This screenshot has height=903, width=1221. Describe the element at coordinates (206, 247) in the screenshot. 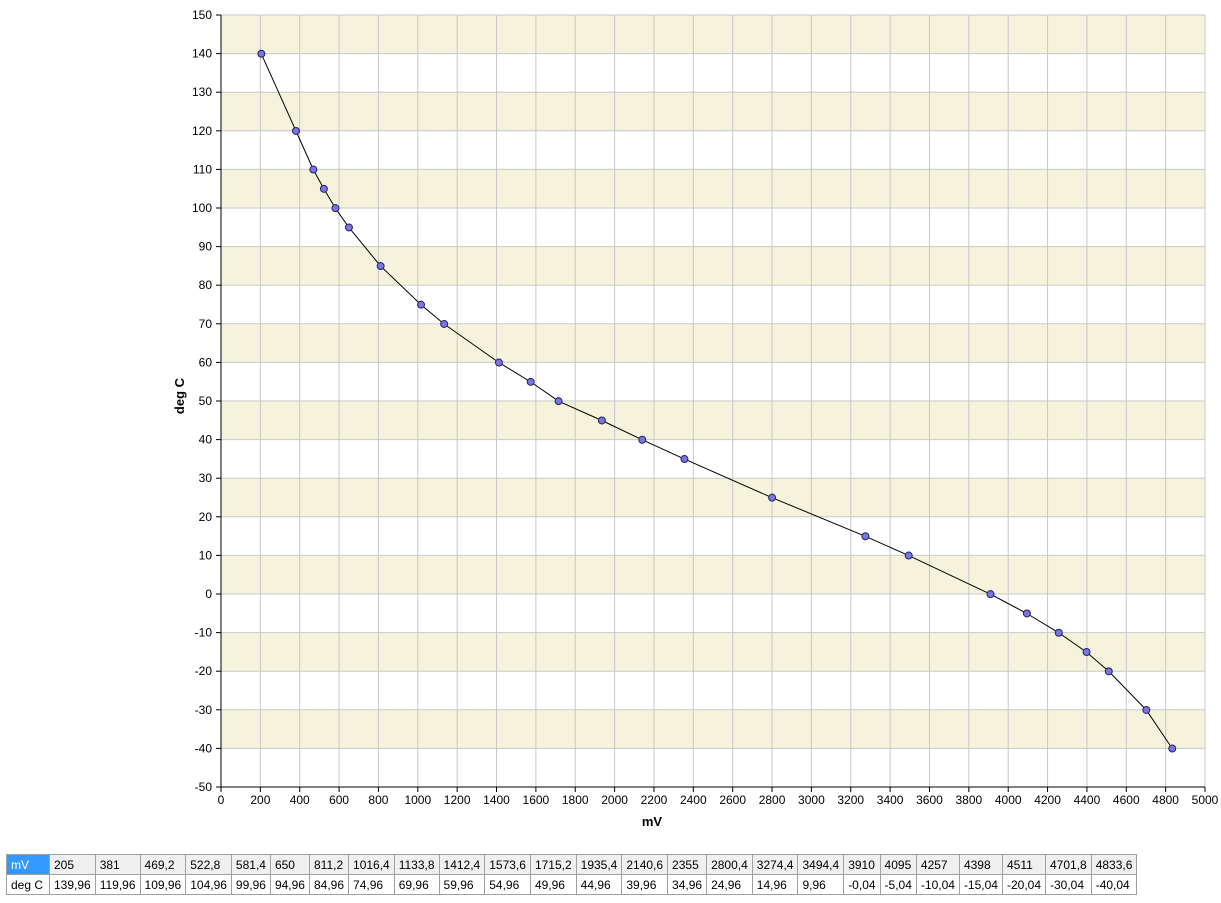

I see `y-tick-label: 90` at that location.